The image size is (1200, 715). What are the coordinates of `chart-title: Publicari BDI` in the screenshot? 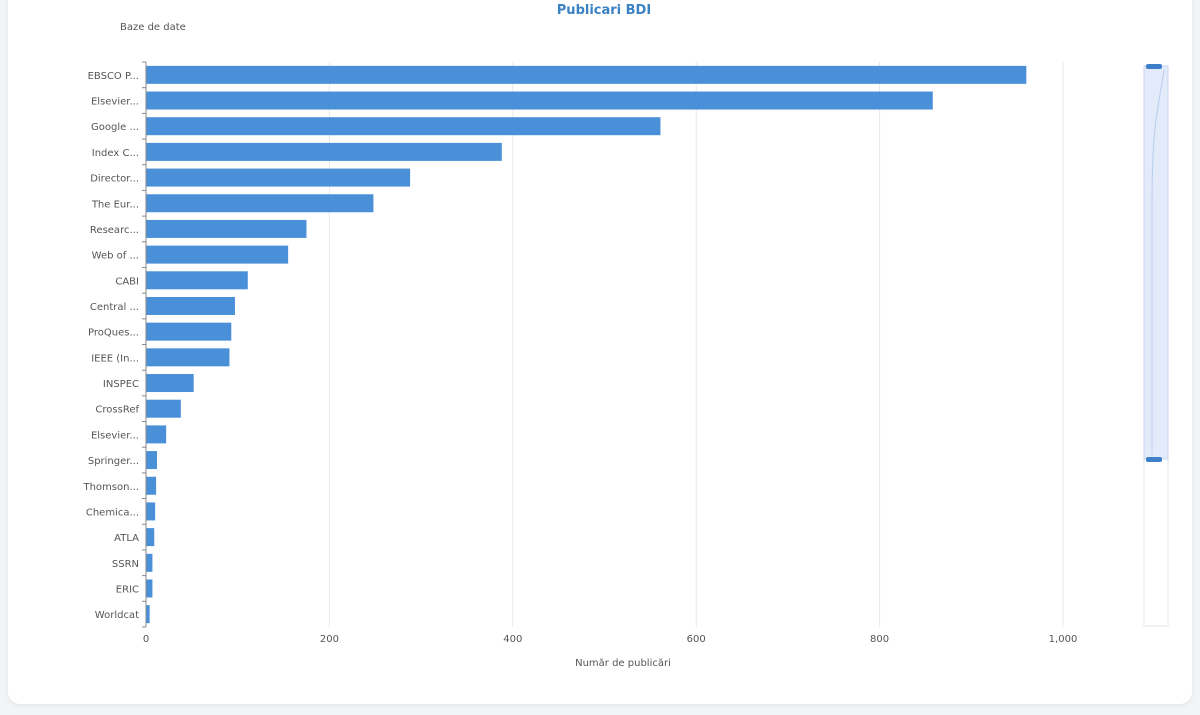 It's located at (604, 10).